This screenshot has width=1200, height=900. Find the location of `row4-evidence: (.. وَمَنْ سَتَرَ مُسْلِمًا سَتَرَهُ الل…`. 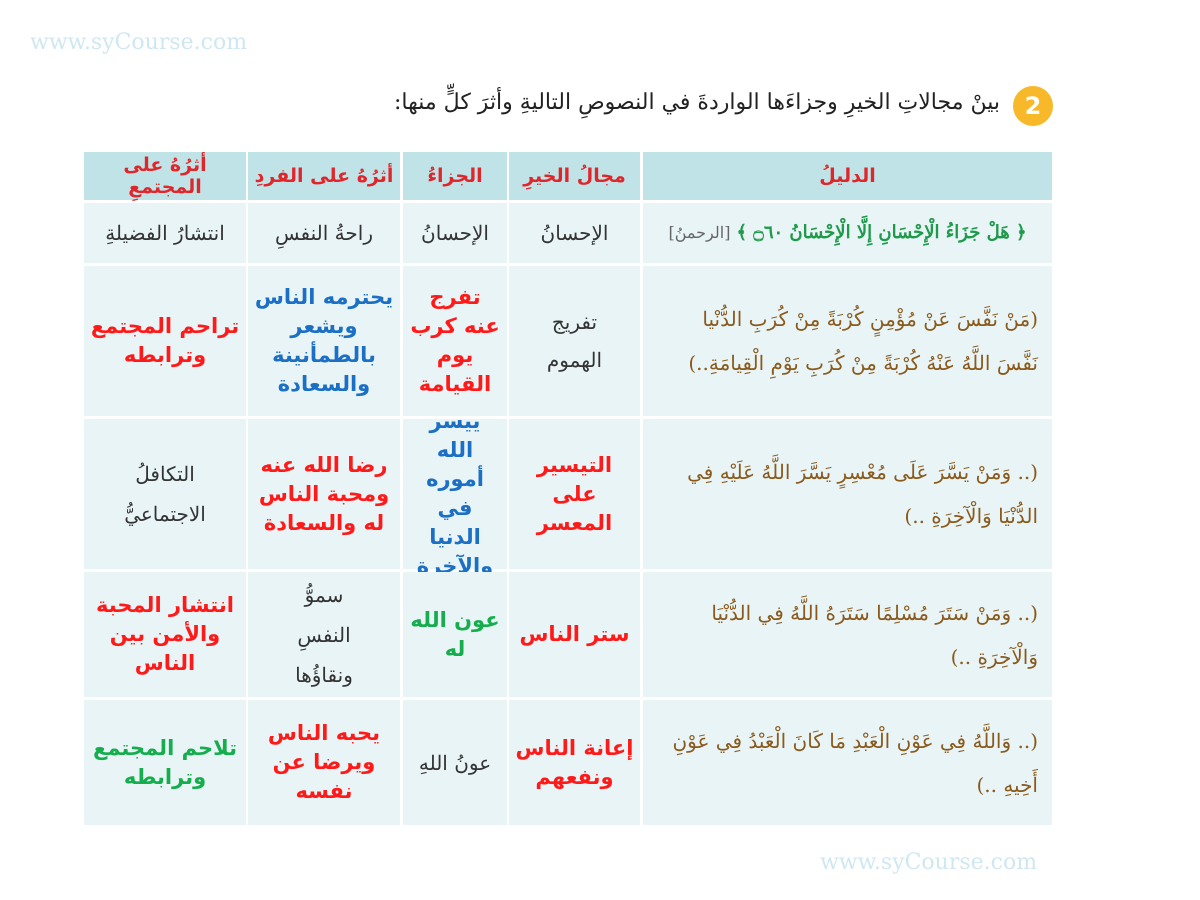

row4-evidence: (.. وَمَنْ سَتَرَ مُسْلِمًا سَتَرَهُ الل… is located at coordinates (847, 634).